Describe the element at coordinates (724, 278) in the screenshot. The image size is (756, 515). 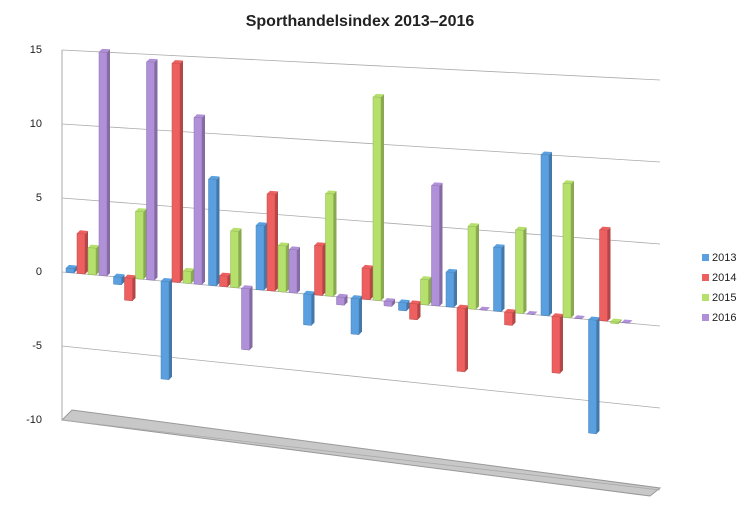
I see `legend-label: 2014` at that location.